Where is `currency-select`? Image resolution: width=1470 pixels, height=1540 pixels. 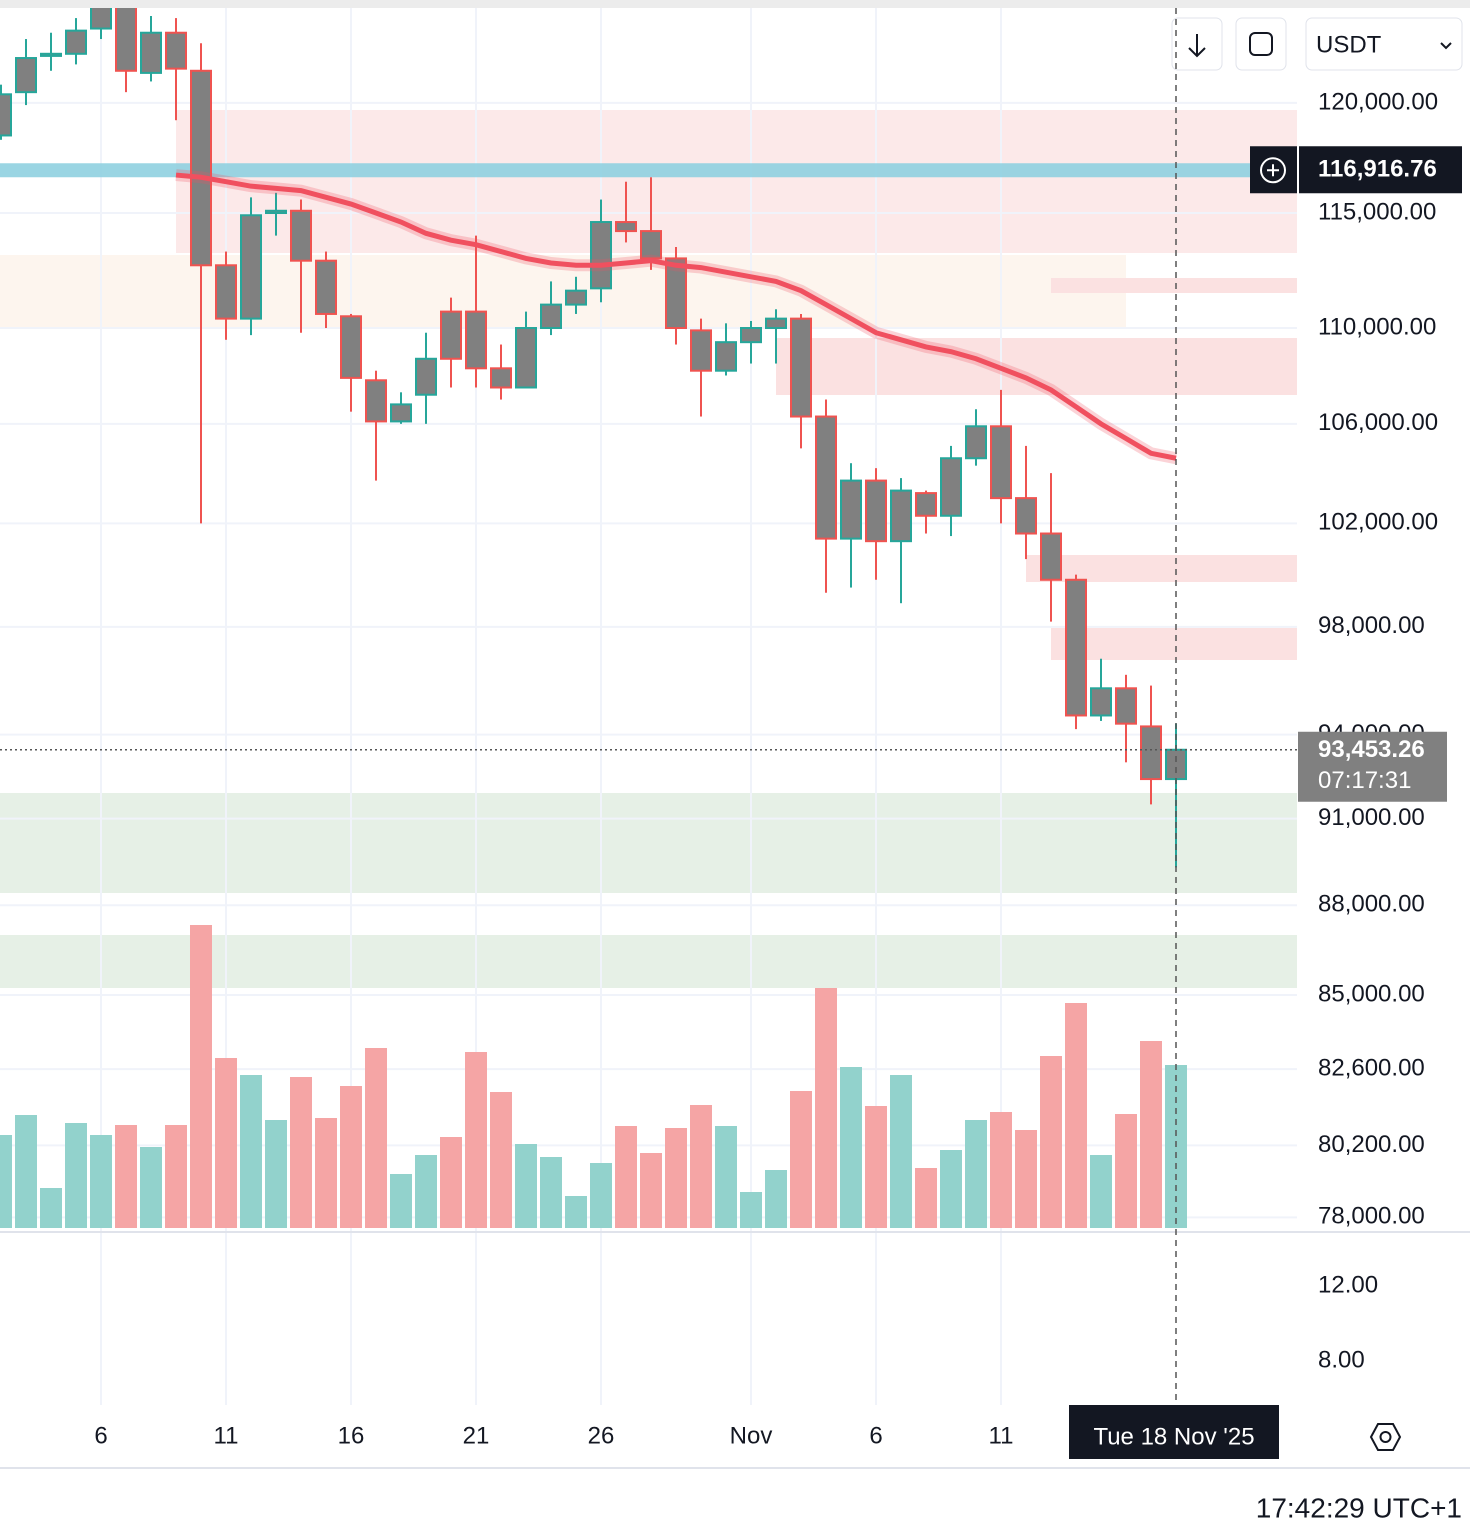
currency-select is located at coordinates (1384, 44).